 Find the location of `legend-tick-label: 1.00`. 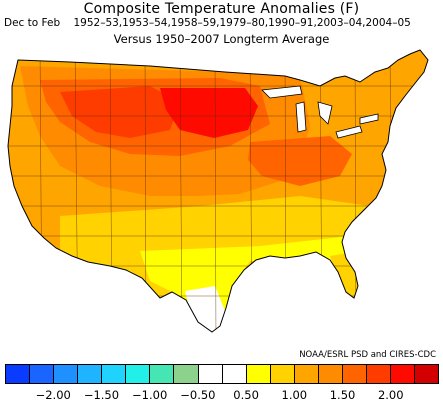

legend-tick-label: 1.00 is located at coordinates (294, 395).